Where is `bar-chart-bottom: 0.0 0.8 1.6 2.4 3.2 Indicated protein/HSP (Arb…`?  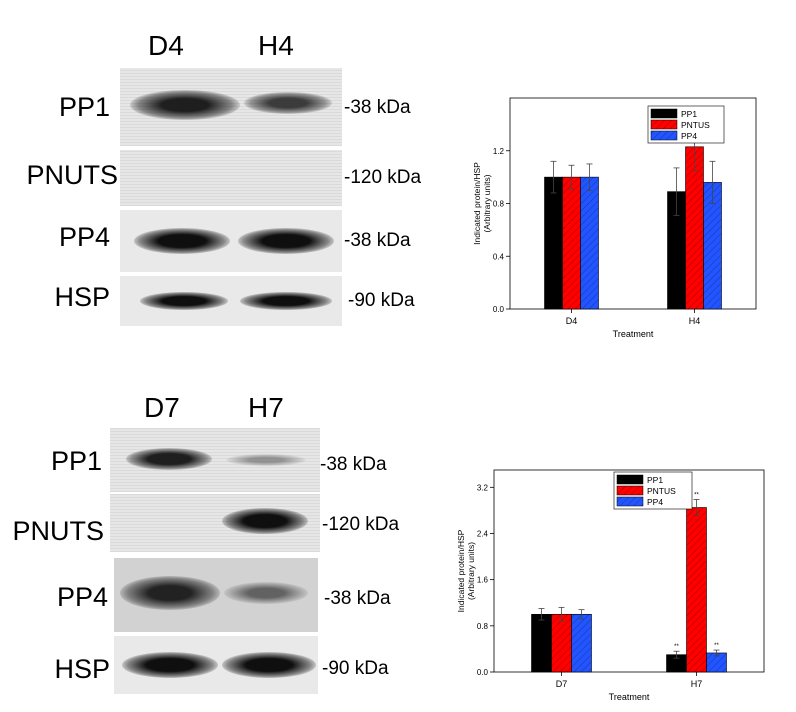
bar-chart-bottom: 0.0 0.8 1.6 2.4 3.2 Indicated protein/HSP (Arb… is located at coordinates (610, 585).